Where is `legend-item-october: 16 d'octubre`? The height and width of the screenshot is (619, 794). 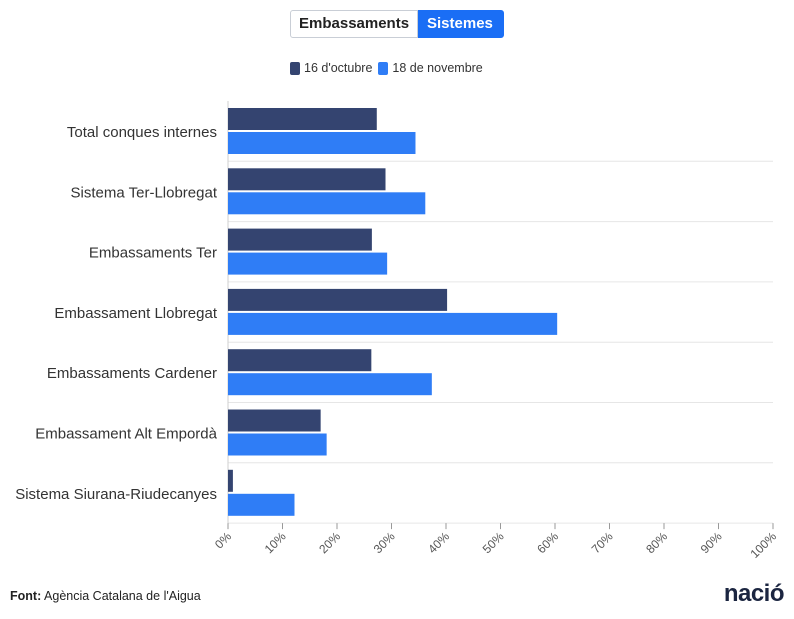 legend-item-october: 16 d'octubre is located at coordinates (331, 68).